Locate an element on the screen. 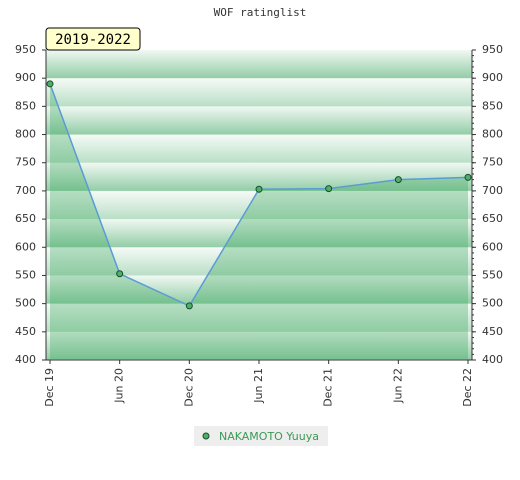 The image size is (520, 480). annotation: 2019-2022 is located at coordinates (93, 40).